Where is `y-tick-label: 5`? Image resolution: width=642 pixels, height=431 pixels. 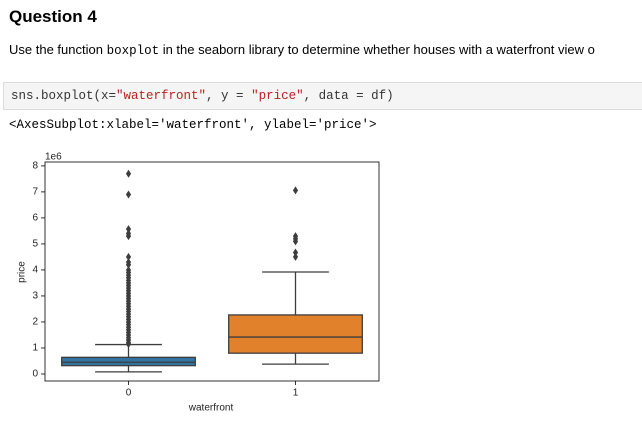 y-tick-label: 5 is located at coordinates (35, 244).